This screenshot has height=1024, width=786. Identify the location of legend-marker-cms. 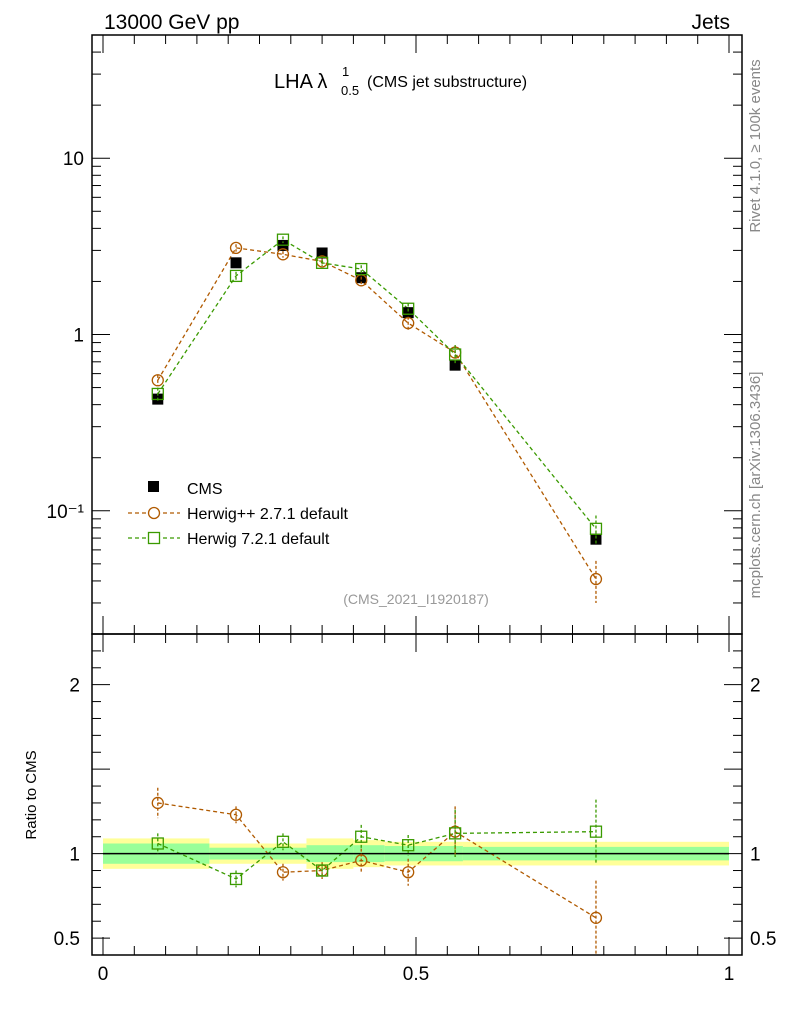
(153, 486).